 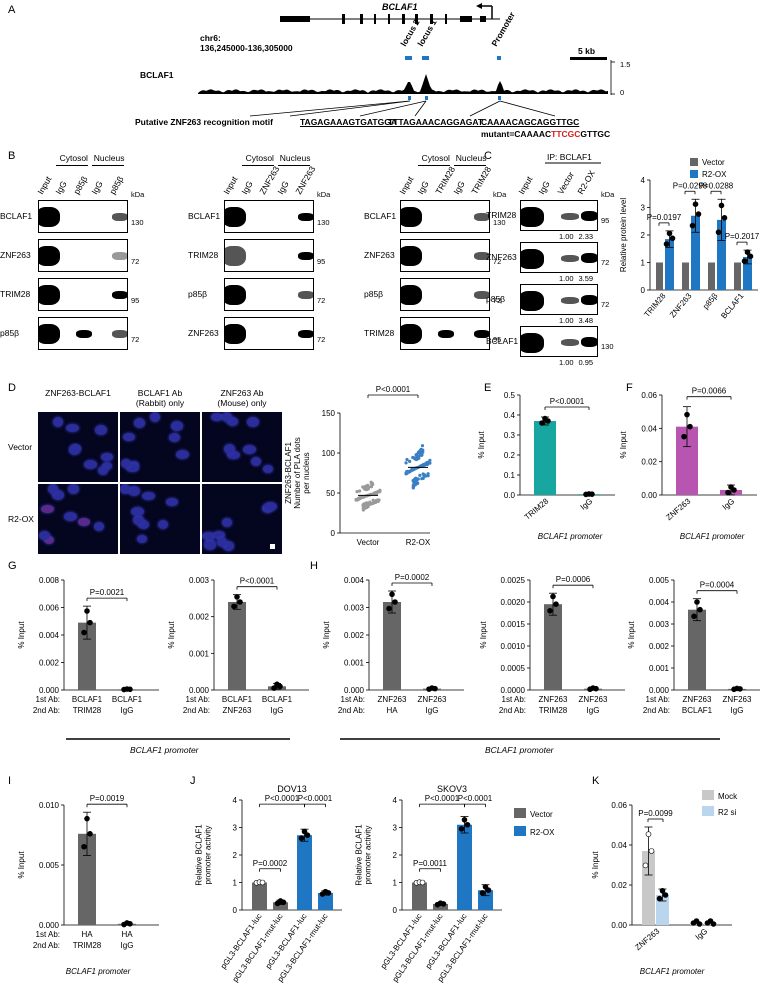 I want to click on y-tick-label: 3, so click(x=395, y=828).